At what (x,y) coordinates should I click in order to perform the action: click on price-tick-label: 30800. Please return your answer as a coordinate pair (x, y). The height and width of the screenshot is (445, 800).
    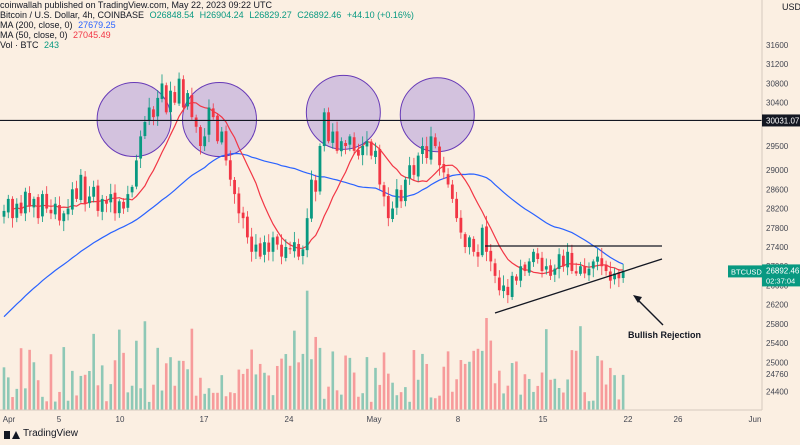
    Looking at the image, I should click on (777, 83).